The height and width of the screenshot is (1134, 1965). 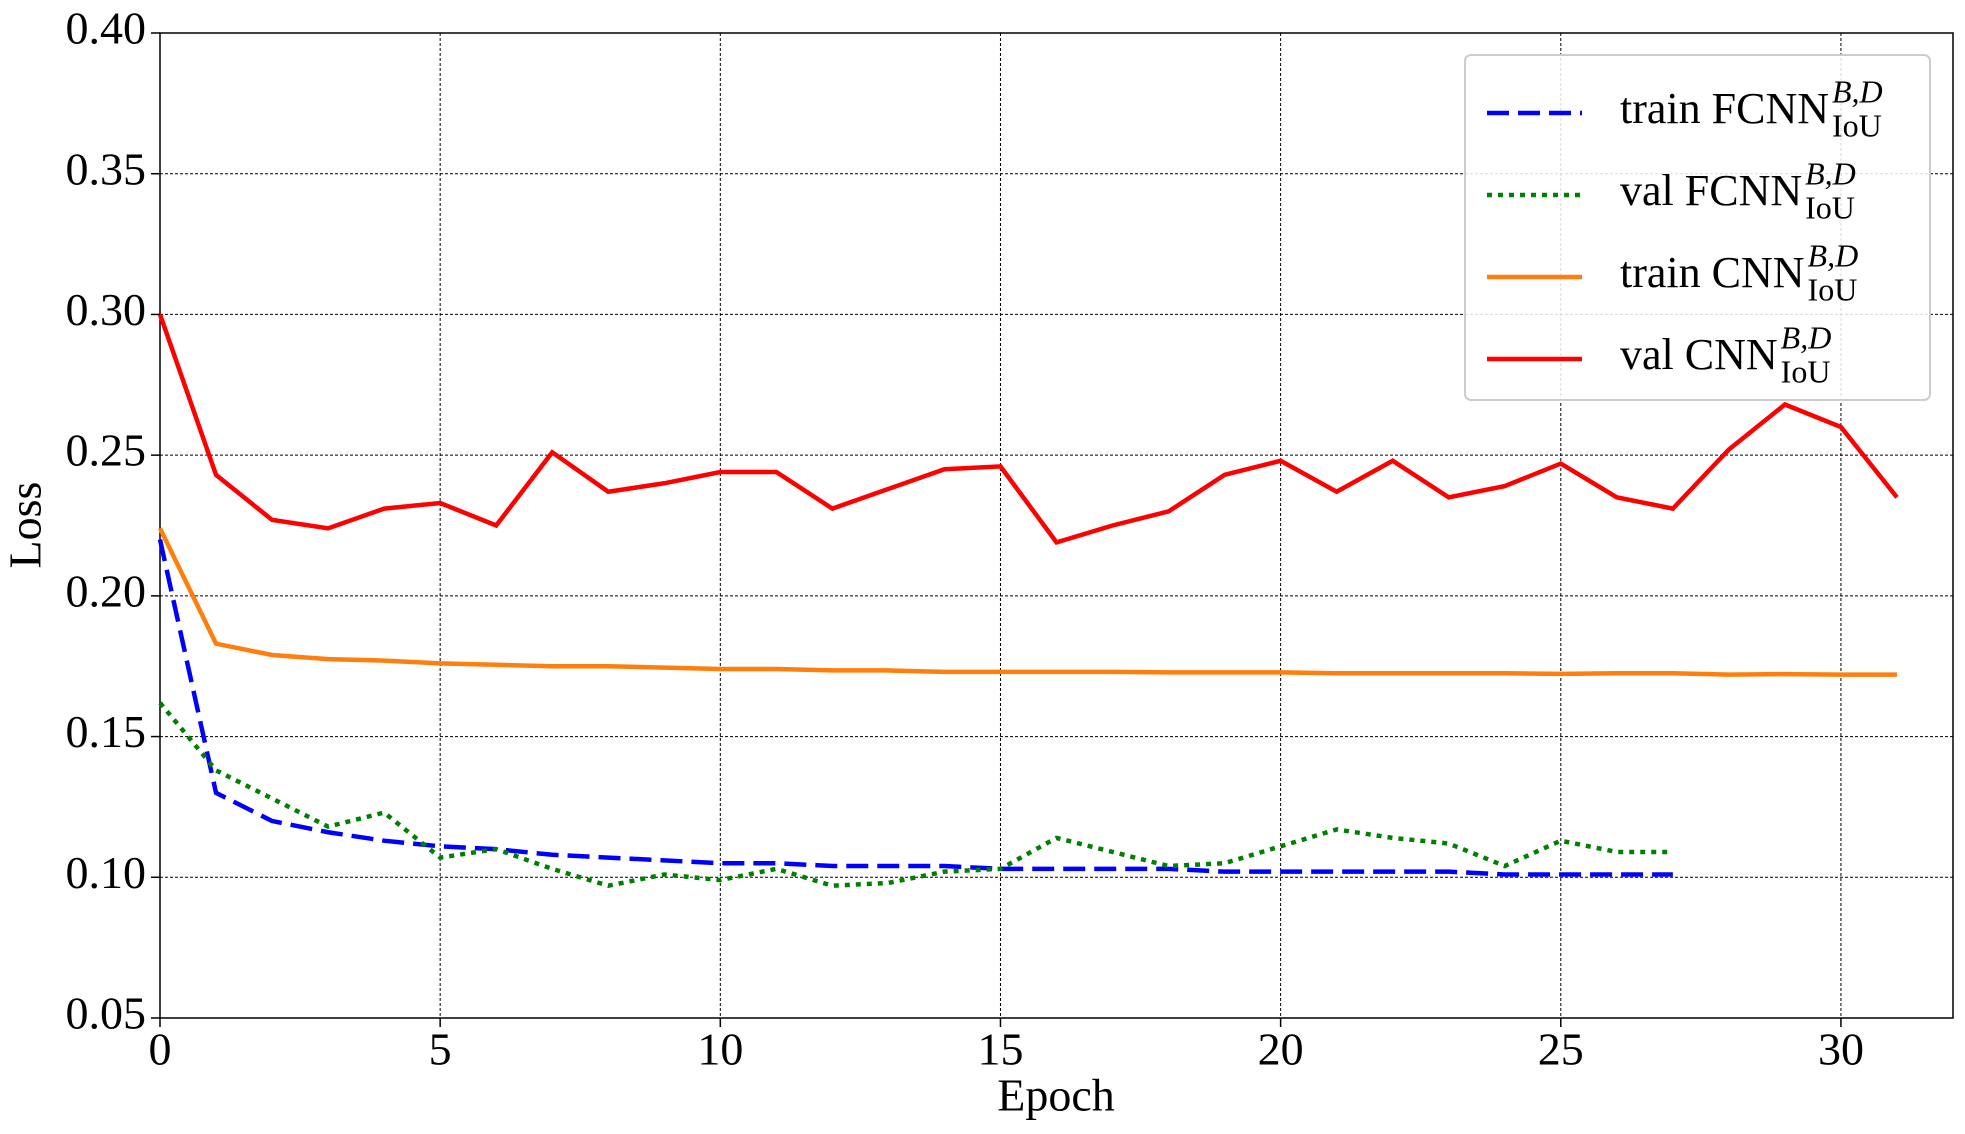 I want to click on y-tick-label: 0.15, so click(x=106, y=731).